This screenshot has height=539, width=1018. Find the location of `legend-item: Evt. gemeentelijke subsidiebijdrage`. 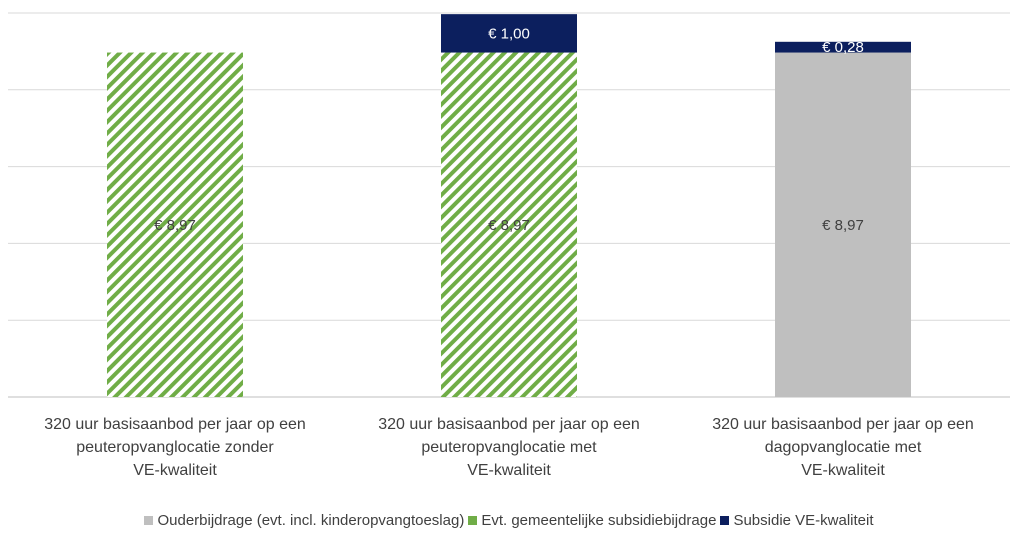

legend-item: Evt. gemeentelijke subsidiebijdrage is located at coordinates (592, 520).